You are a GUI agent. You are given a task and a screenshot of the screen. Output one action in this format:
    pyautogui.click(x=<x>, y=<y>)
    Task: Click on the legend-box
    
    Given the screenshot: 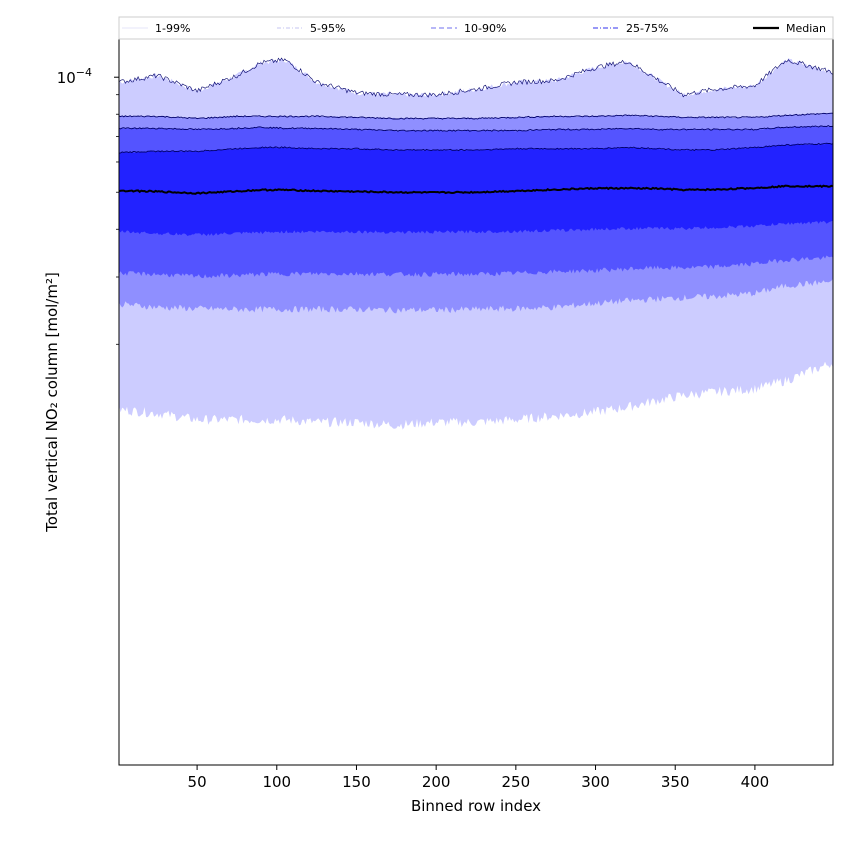 What is the action you would take?
    pyautogui.click(x=476, y=28)
    